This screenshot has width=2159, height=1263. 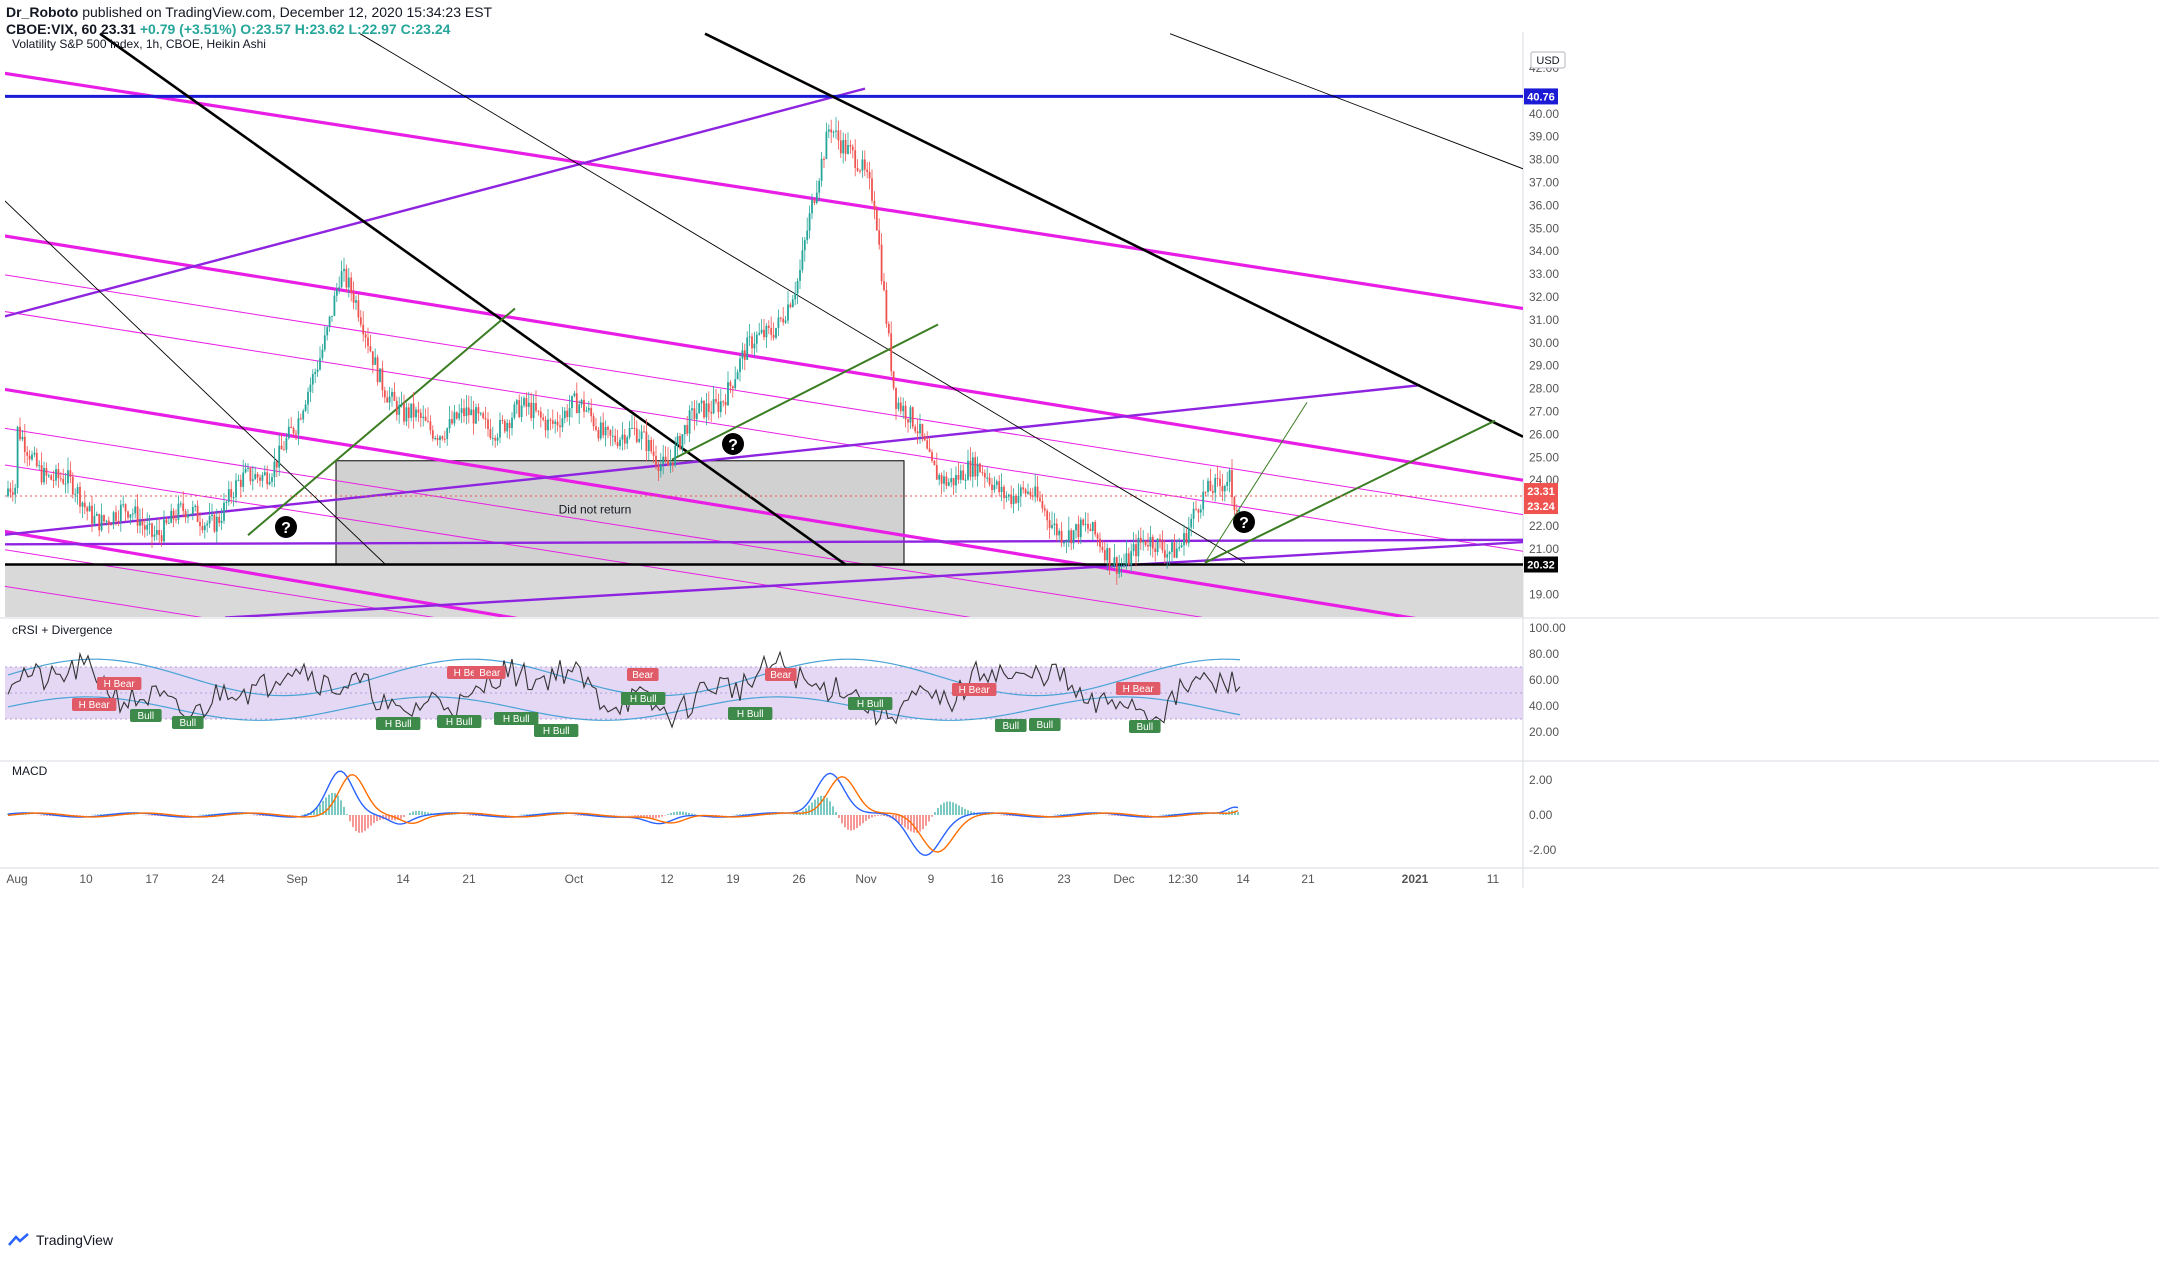 What do you see at coordinates (118, 29) in the screenshot?
I see `last-price: 23.31` at bounding box center [118, 29].